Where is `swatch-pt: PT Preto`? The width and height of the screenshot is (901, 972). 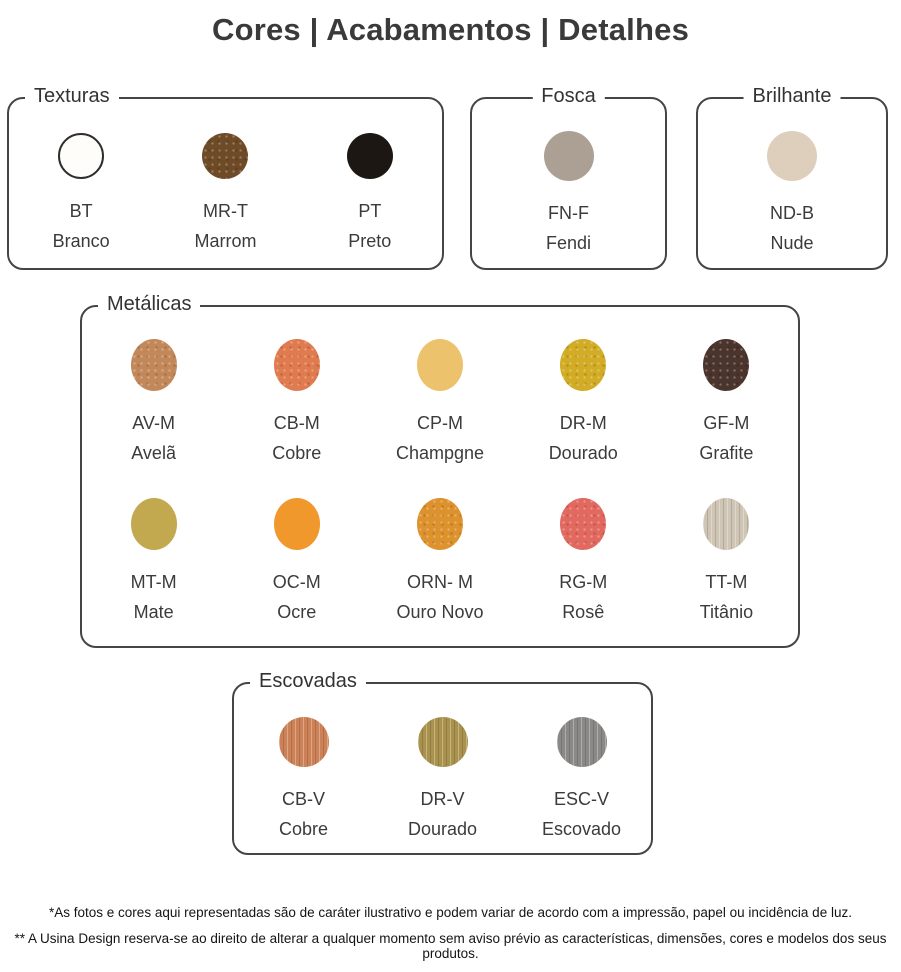 swatch-pt: PT Preto is located at coordinates (370, 192).